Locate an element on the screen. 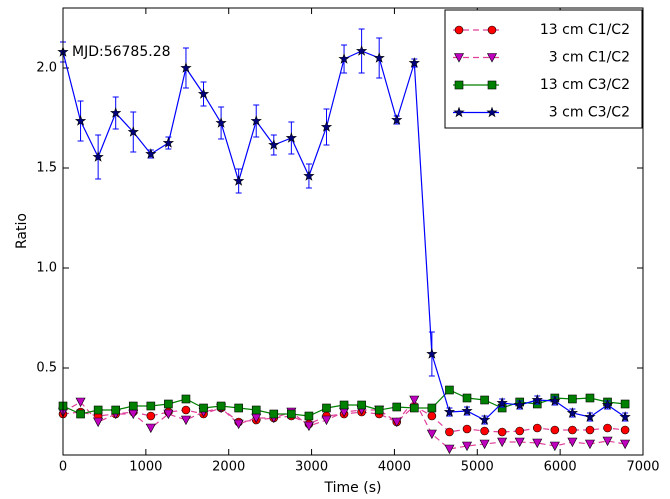  x-tick-label: 4000 is located at coordinates (394, 467).